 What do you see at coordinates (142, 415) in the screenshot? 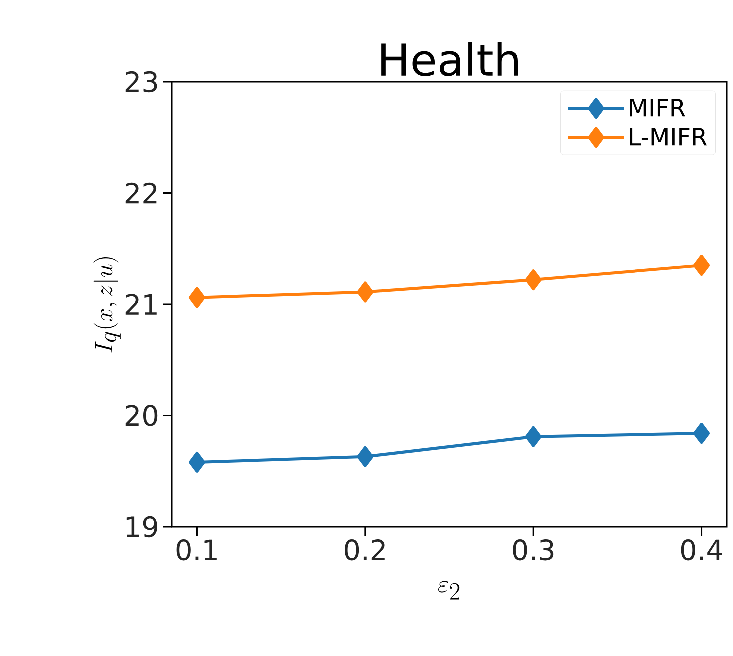
I see `y-tick-label: 20` at bounding box center [142, 415].